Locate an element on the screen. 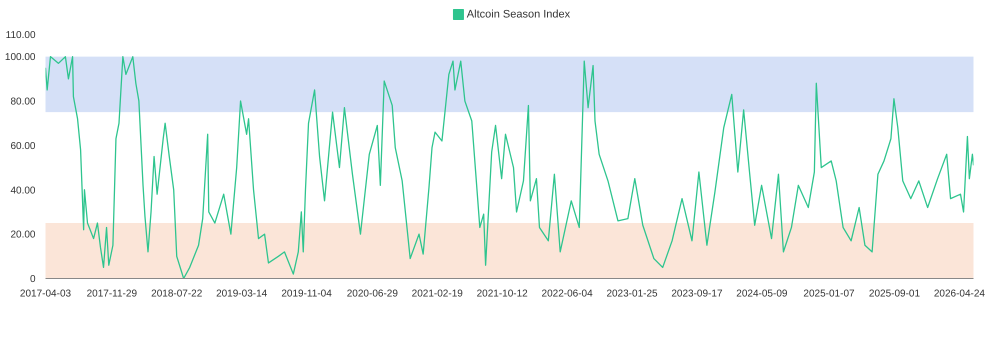 This screenshot has height=357, width=1000. y-tick-label: 60.00 is located at coordinates (23, 146).